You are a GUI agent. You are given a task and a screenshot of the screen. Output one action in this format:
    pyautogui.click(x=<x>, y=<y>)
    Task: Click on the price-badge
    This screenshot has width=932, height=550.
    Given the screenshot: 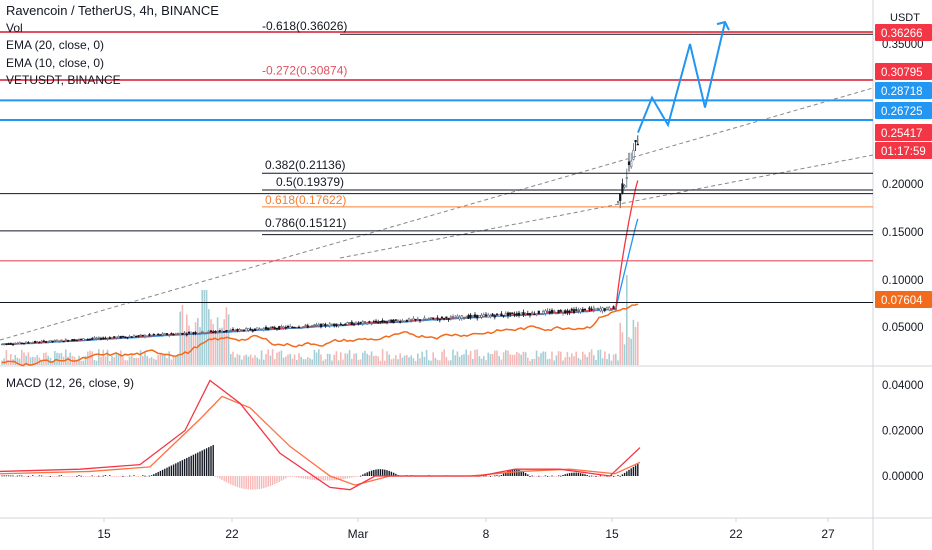 What is the action you would take?
    pyautogui.click(x=903, y=71)
    